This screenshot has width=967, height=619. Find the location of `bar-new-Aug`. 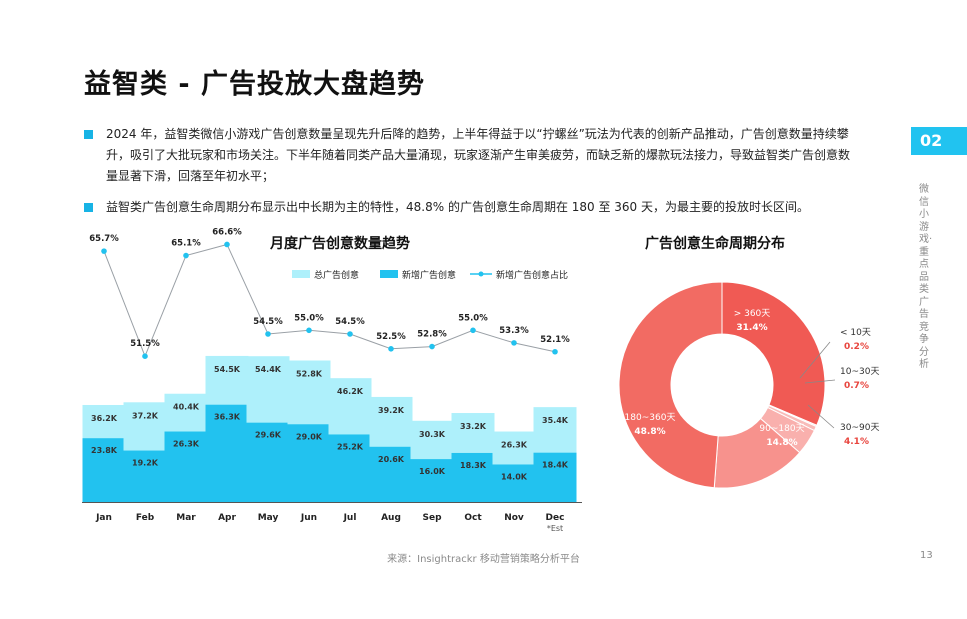

bar-new-Aug is located at coordinates (391, 474).